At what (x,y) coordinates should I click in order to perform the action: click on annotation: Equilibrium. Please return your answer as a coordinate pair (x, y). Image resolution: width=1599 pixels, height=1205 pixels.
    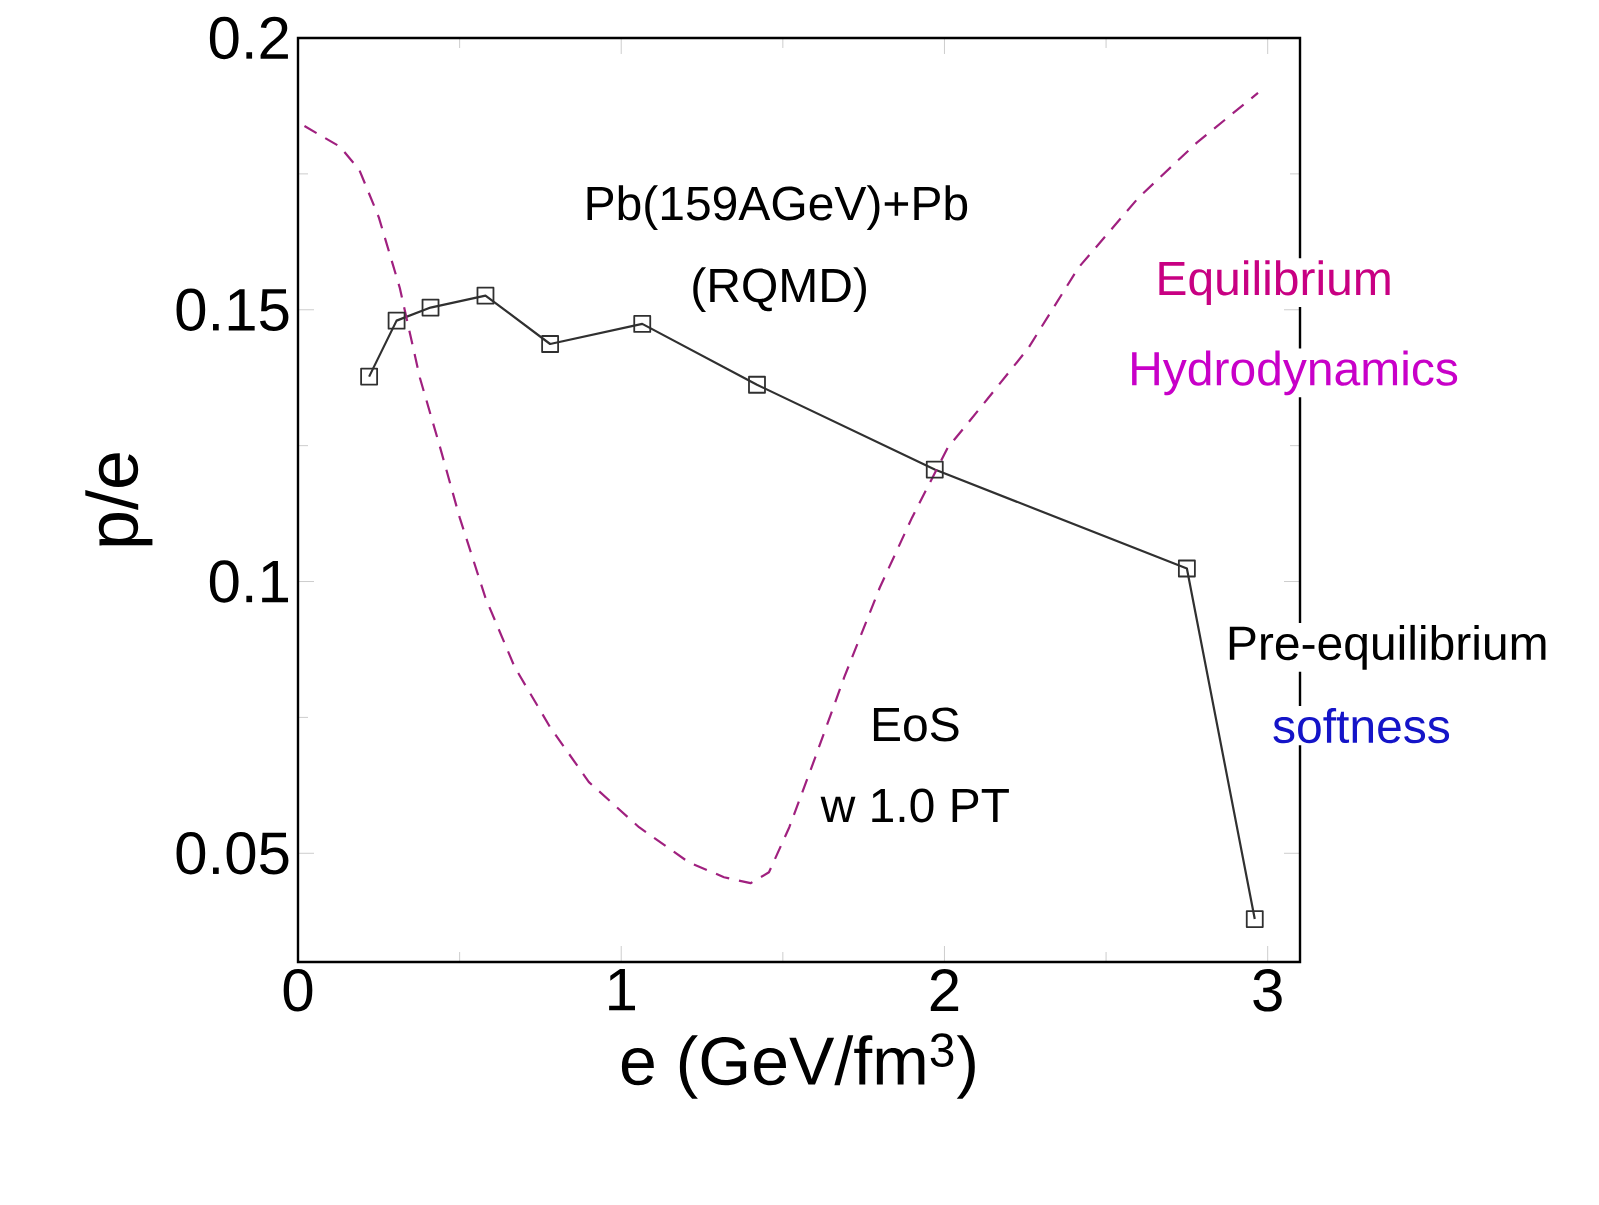
    Looking at the image, I should click on (1274, 282).